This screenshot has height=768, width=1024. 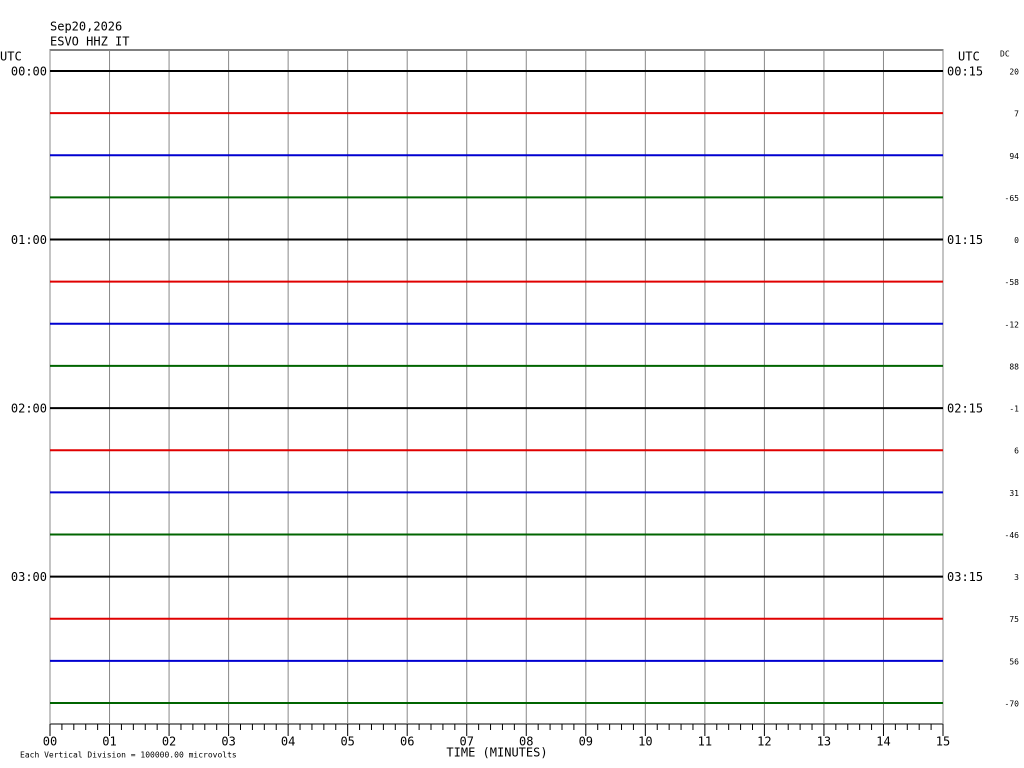 I want to click on x-tick-label: 10, so click(x=645, y=742).